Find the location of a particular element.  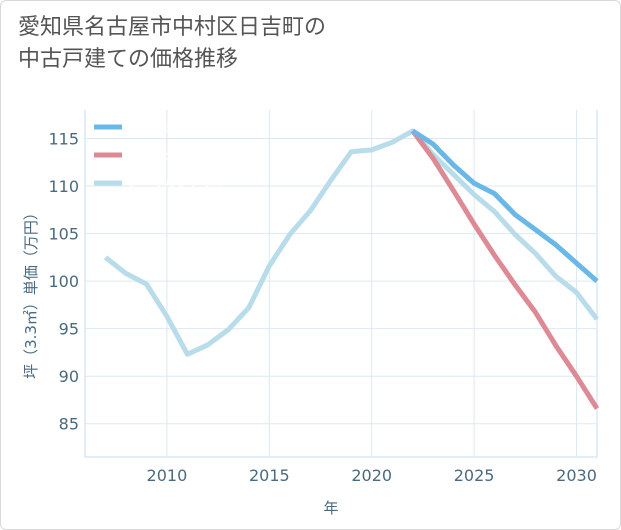

chart-title-line2: 中古戸建ての価格推移 is located at coordinates (128, 59).